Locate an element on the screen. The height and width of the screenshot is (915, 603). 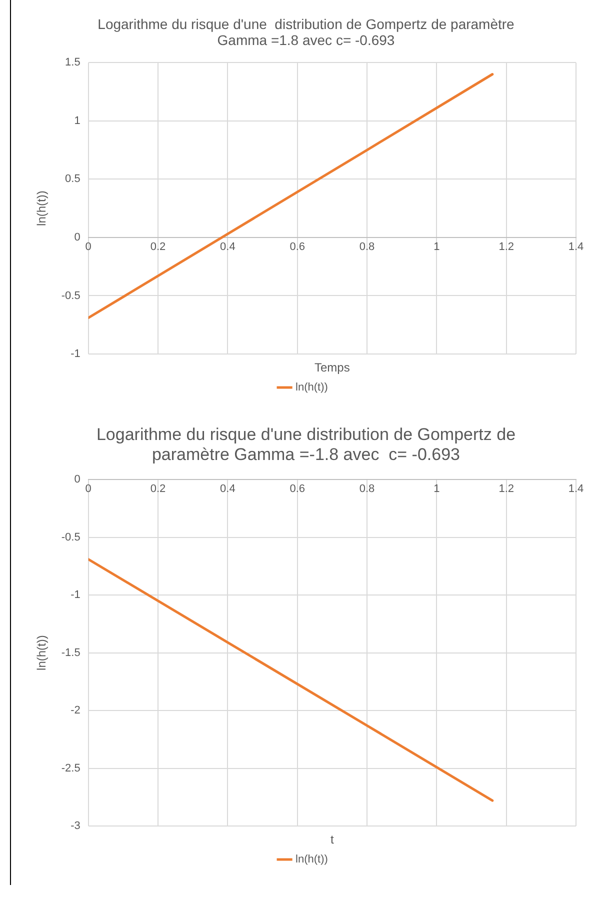
y-tick-label: -3 is located at coordinates (75, 826).